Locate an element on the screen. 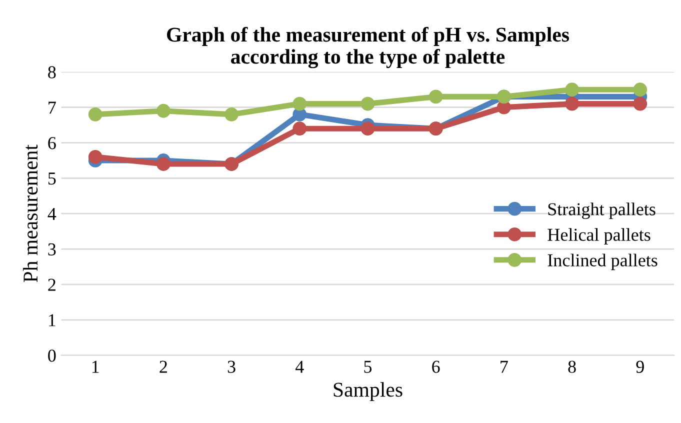 This screenshot has width=681, height=423. y-tick-label: 7 is located at coordinates (52, 108).